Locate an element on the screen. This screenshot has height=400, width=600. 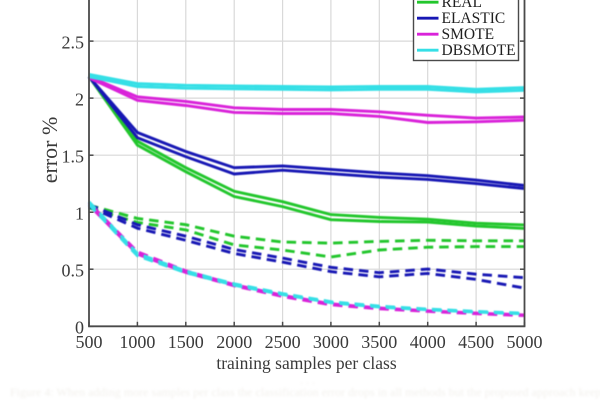
svg-text: 4500 is located at coordinates (476, 342).